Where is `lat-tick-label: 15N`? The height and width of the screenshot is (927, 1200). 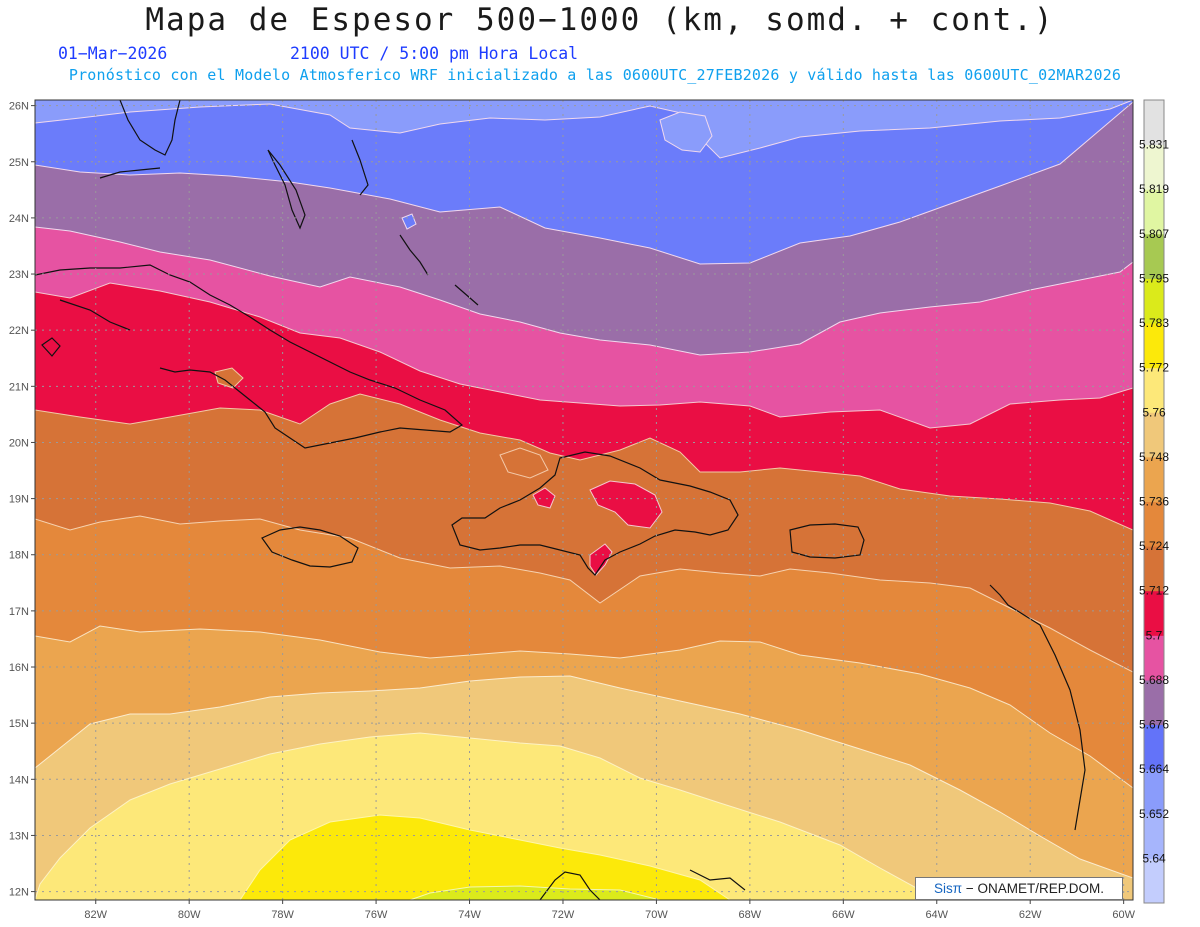 lat-tick-label: 15N is located at coordinates (19, 724).